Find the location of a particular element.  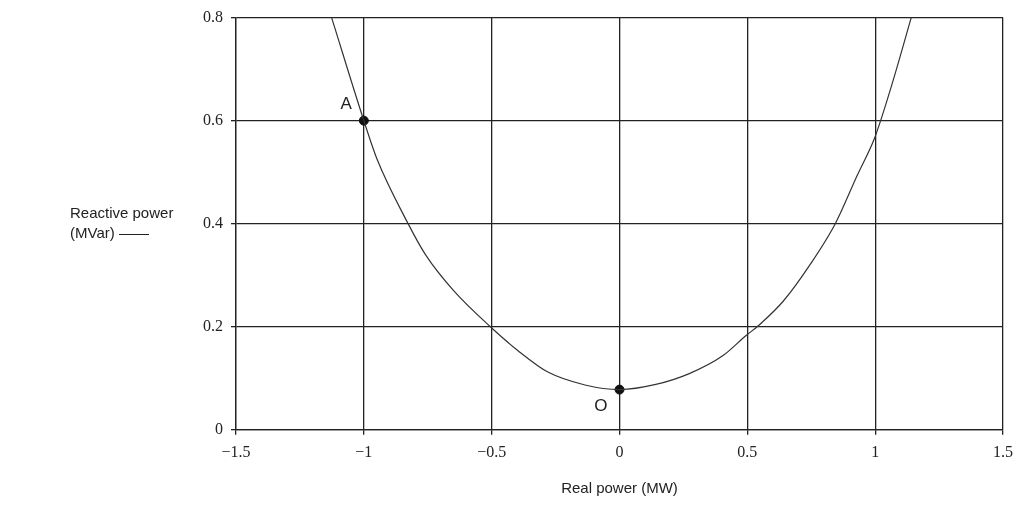

y-tick-label: 0 is located at coordinates (219, 428).